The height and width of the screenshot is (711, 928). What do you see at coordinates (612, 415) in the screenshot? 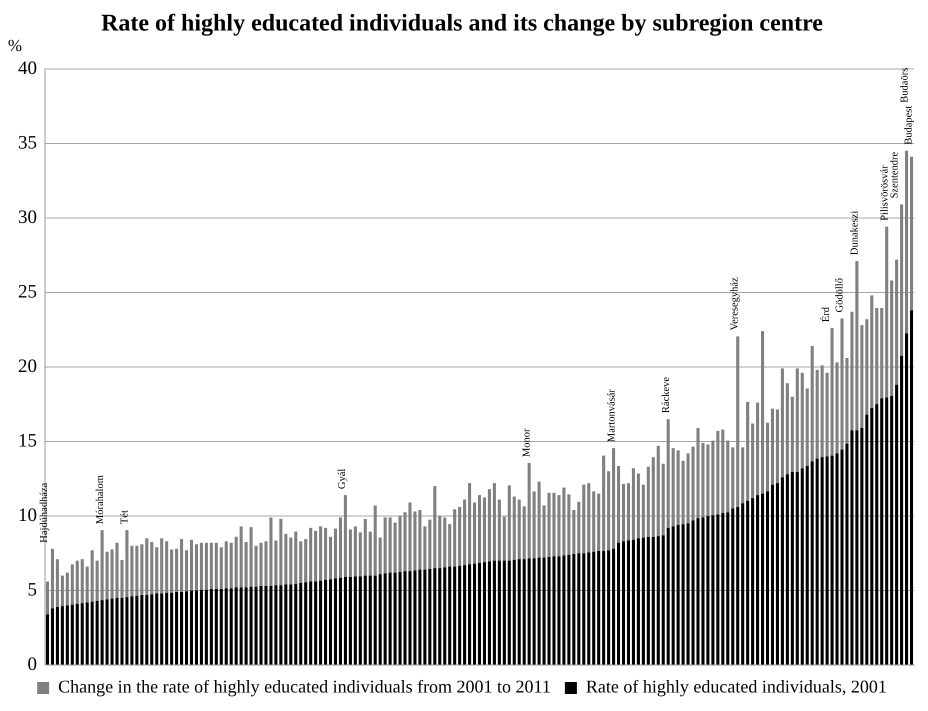
I see `x-tick-label: Martonvásár` at bounding box center [612, 415].